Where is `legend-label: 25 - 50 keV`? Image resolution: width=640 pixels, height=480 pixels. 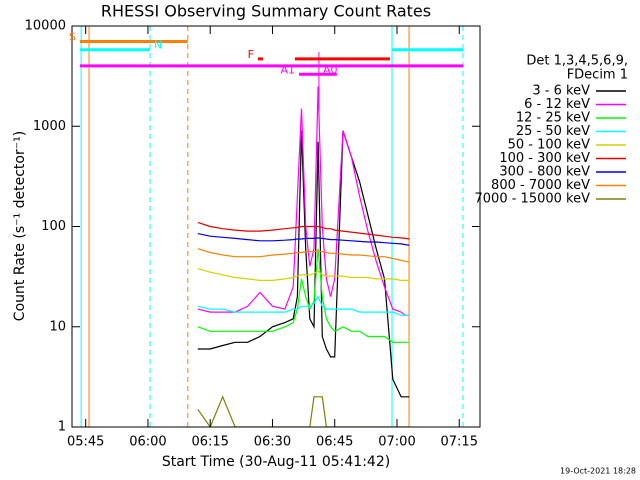 legend-label: 25 - 50 keV is located at coordinates (553, 131).